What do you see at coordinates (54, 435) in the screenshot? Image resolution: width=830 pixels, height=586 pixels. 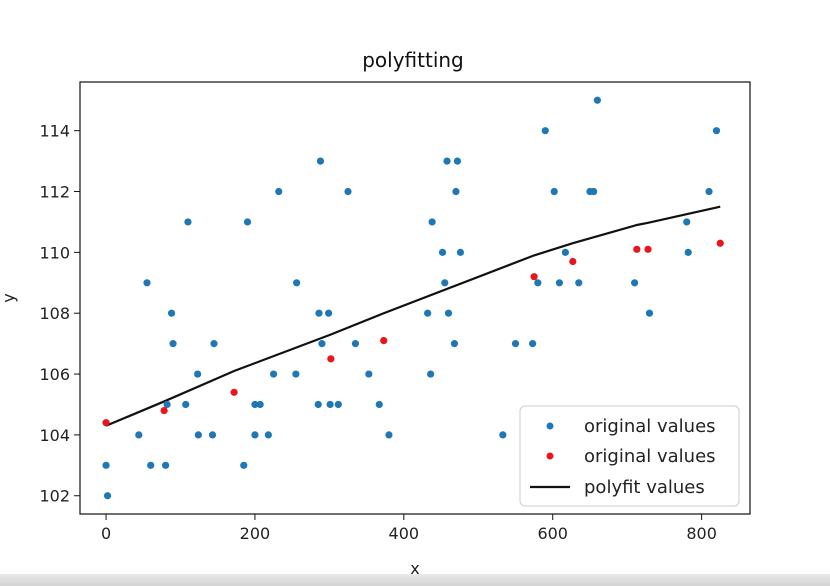 I see `y-tick-label: 104` at bounding box center [54, 435].